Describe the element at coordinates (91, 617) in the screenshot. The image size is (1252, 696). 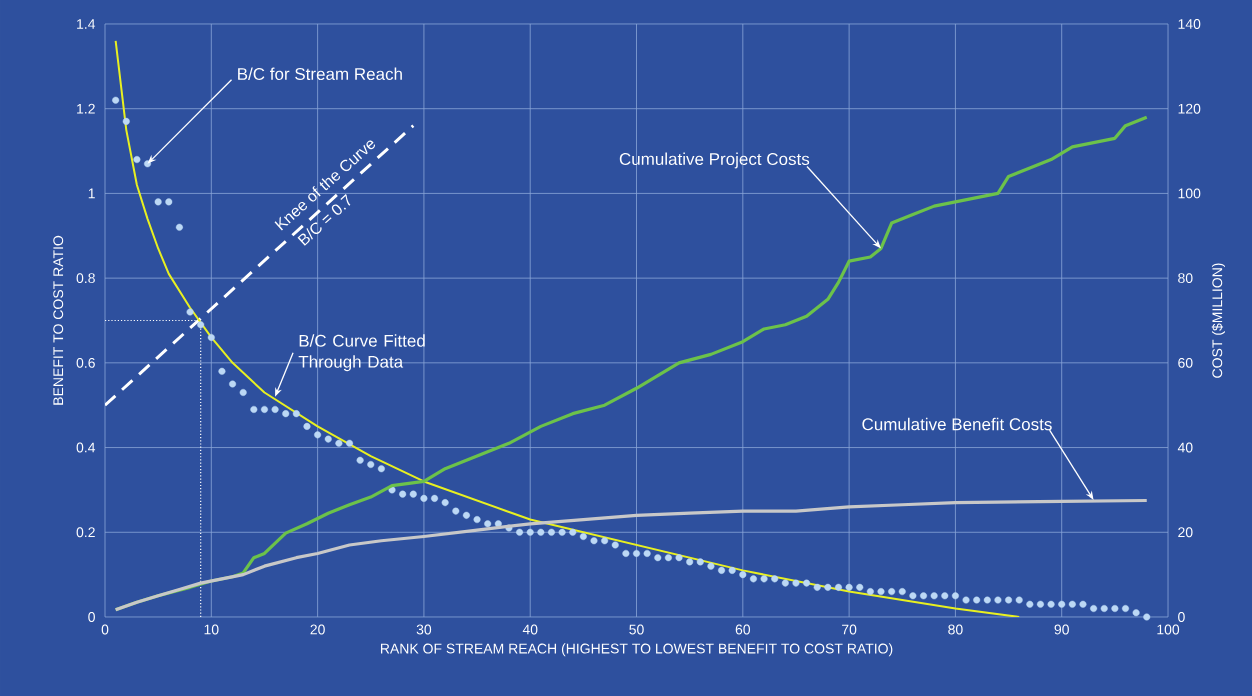
I see `y-tick-label: 0` at that location.